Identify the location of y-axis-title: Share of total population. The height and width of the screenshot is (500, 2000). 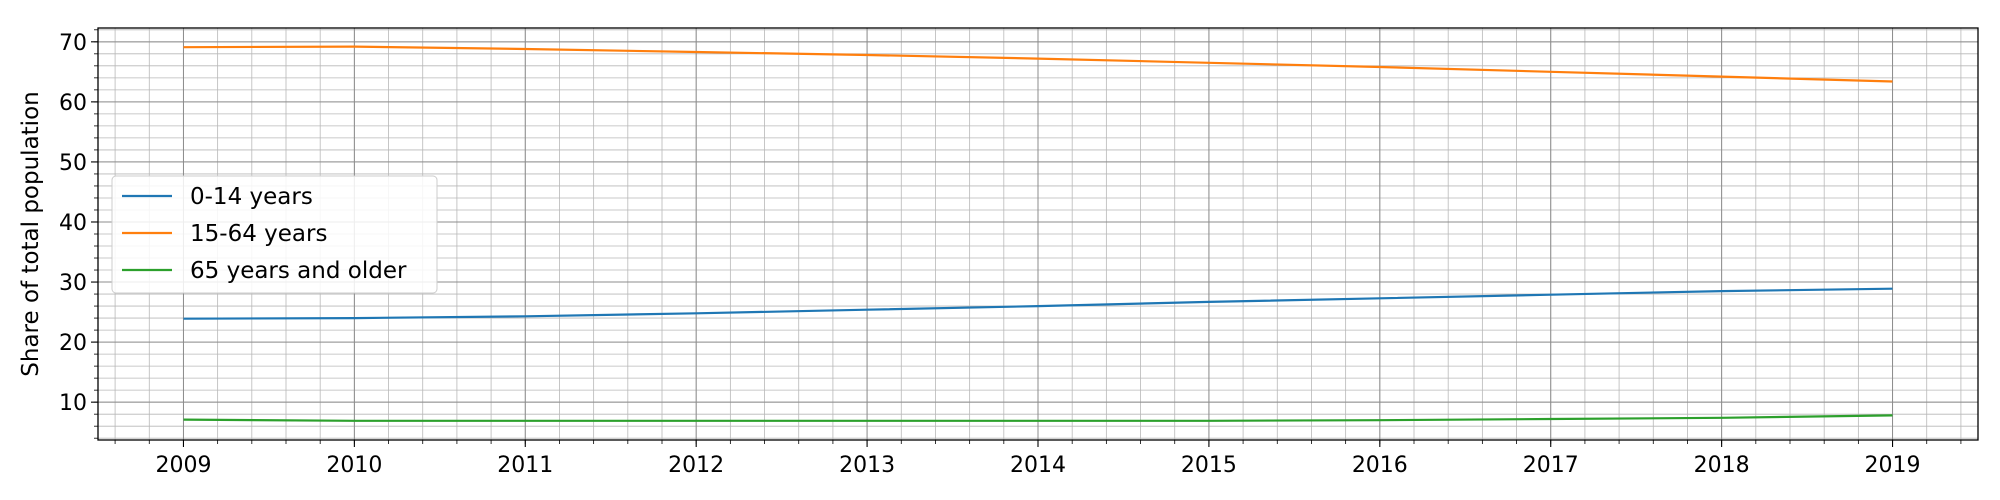
(31, 233).